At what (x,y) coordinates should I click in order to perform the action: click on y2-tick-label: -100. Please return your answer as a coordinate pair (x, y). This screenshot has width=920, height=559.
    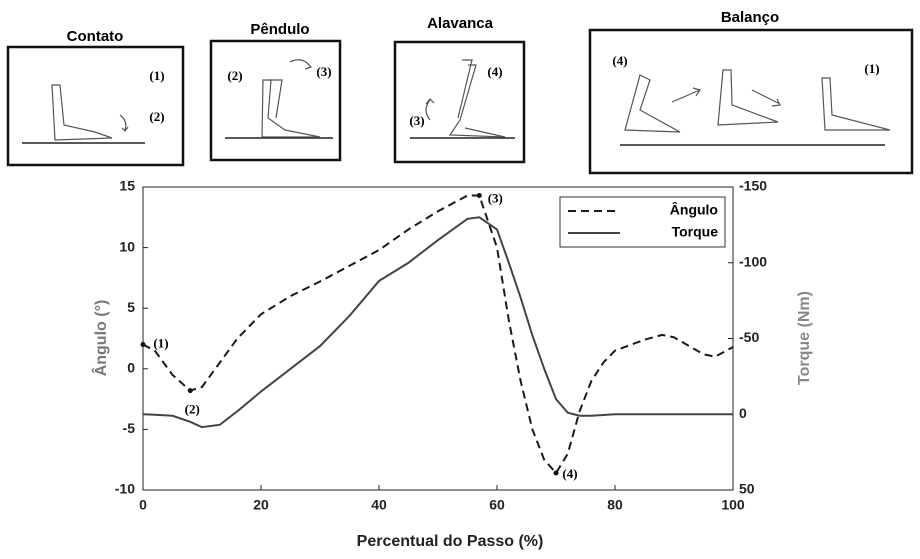
    Looking at the image, I should click on (753, 261).